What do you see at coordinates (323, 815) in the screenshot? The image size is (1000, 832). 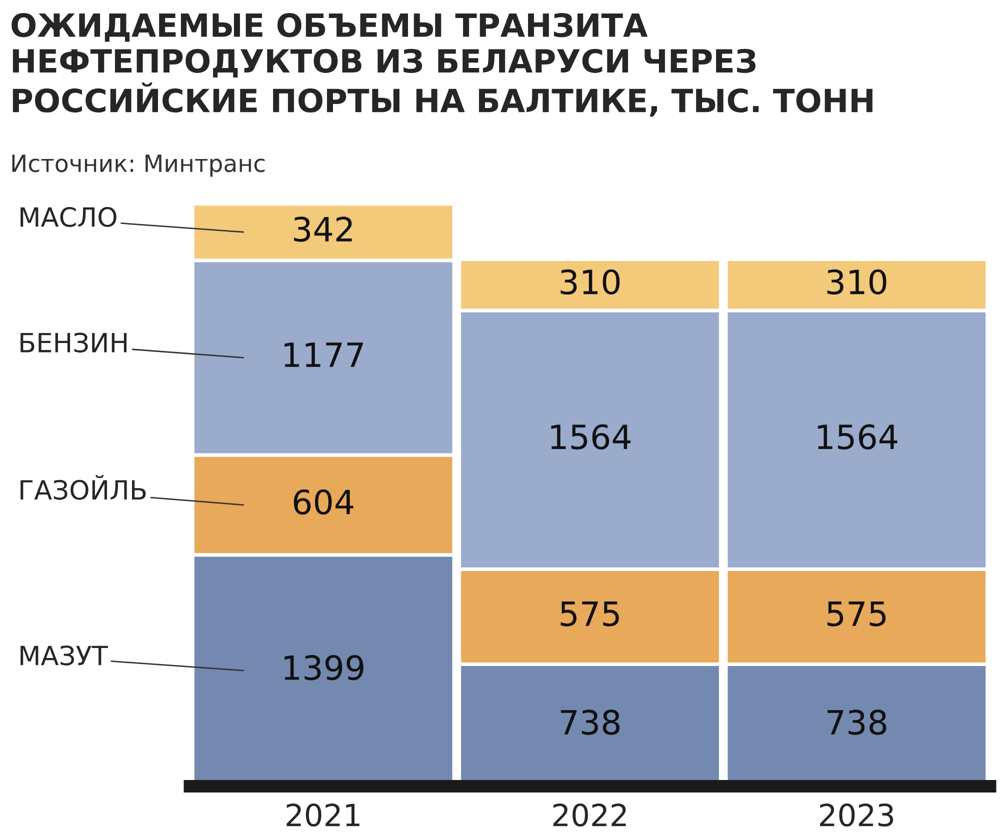 I see `x-tick-label: 2021` at bounding box center [323, 815].